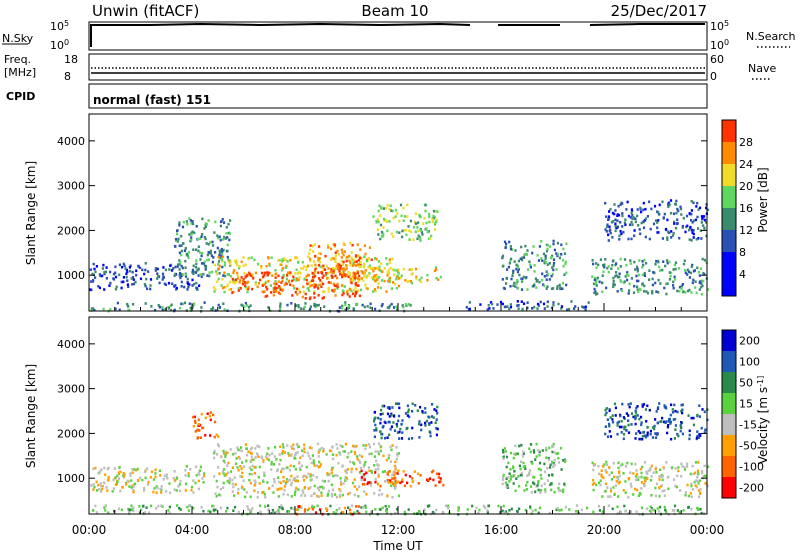 This screenshot has width=800, height=554. Describe the element at coordinates (397, 546) in the screenshot. I see `time-axis-label: Time UT` at that location.